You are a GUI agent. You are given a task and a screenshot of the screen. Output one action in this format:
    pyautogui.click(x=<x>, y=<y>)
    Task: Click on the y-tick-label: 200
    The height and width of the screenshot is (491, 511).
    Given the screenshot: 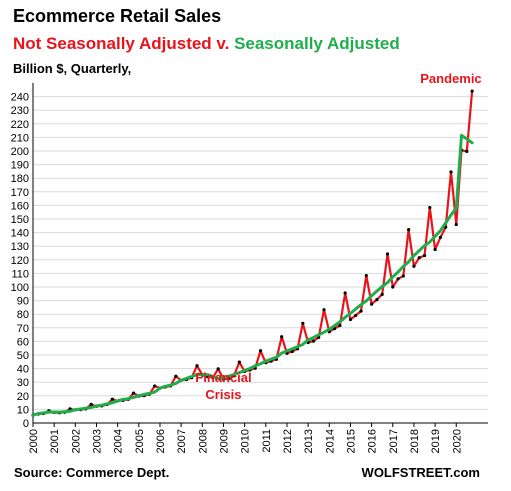 What is the action you would take?
    pyautogui.click(x=20, y=152)
    